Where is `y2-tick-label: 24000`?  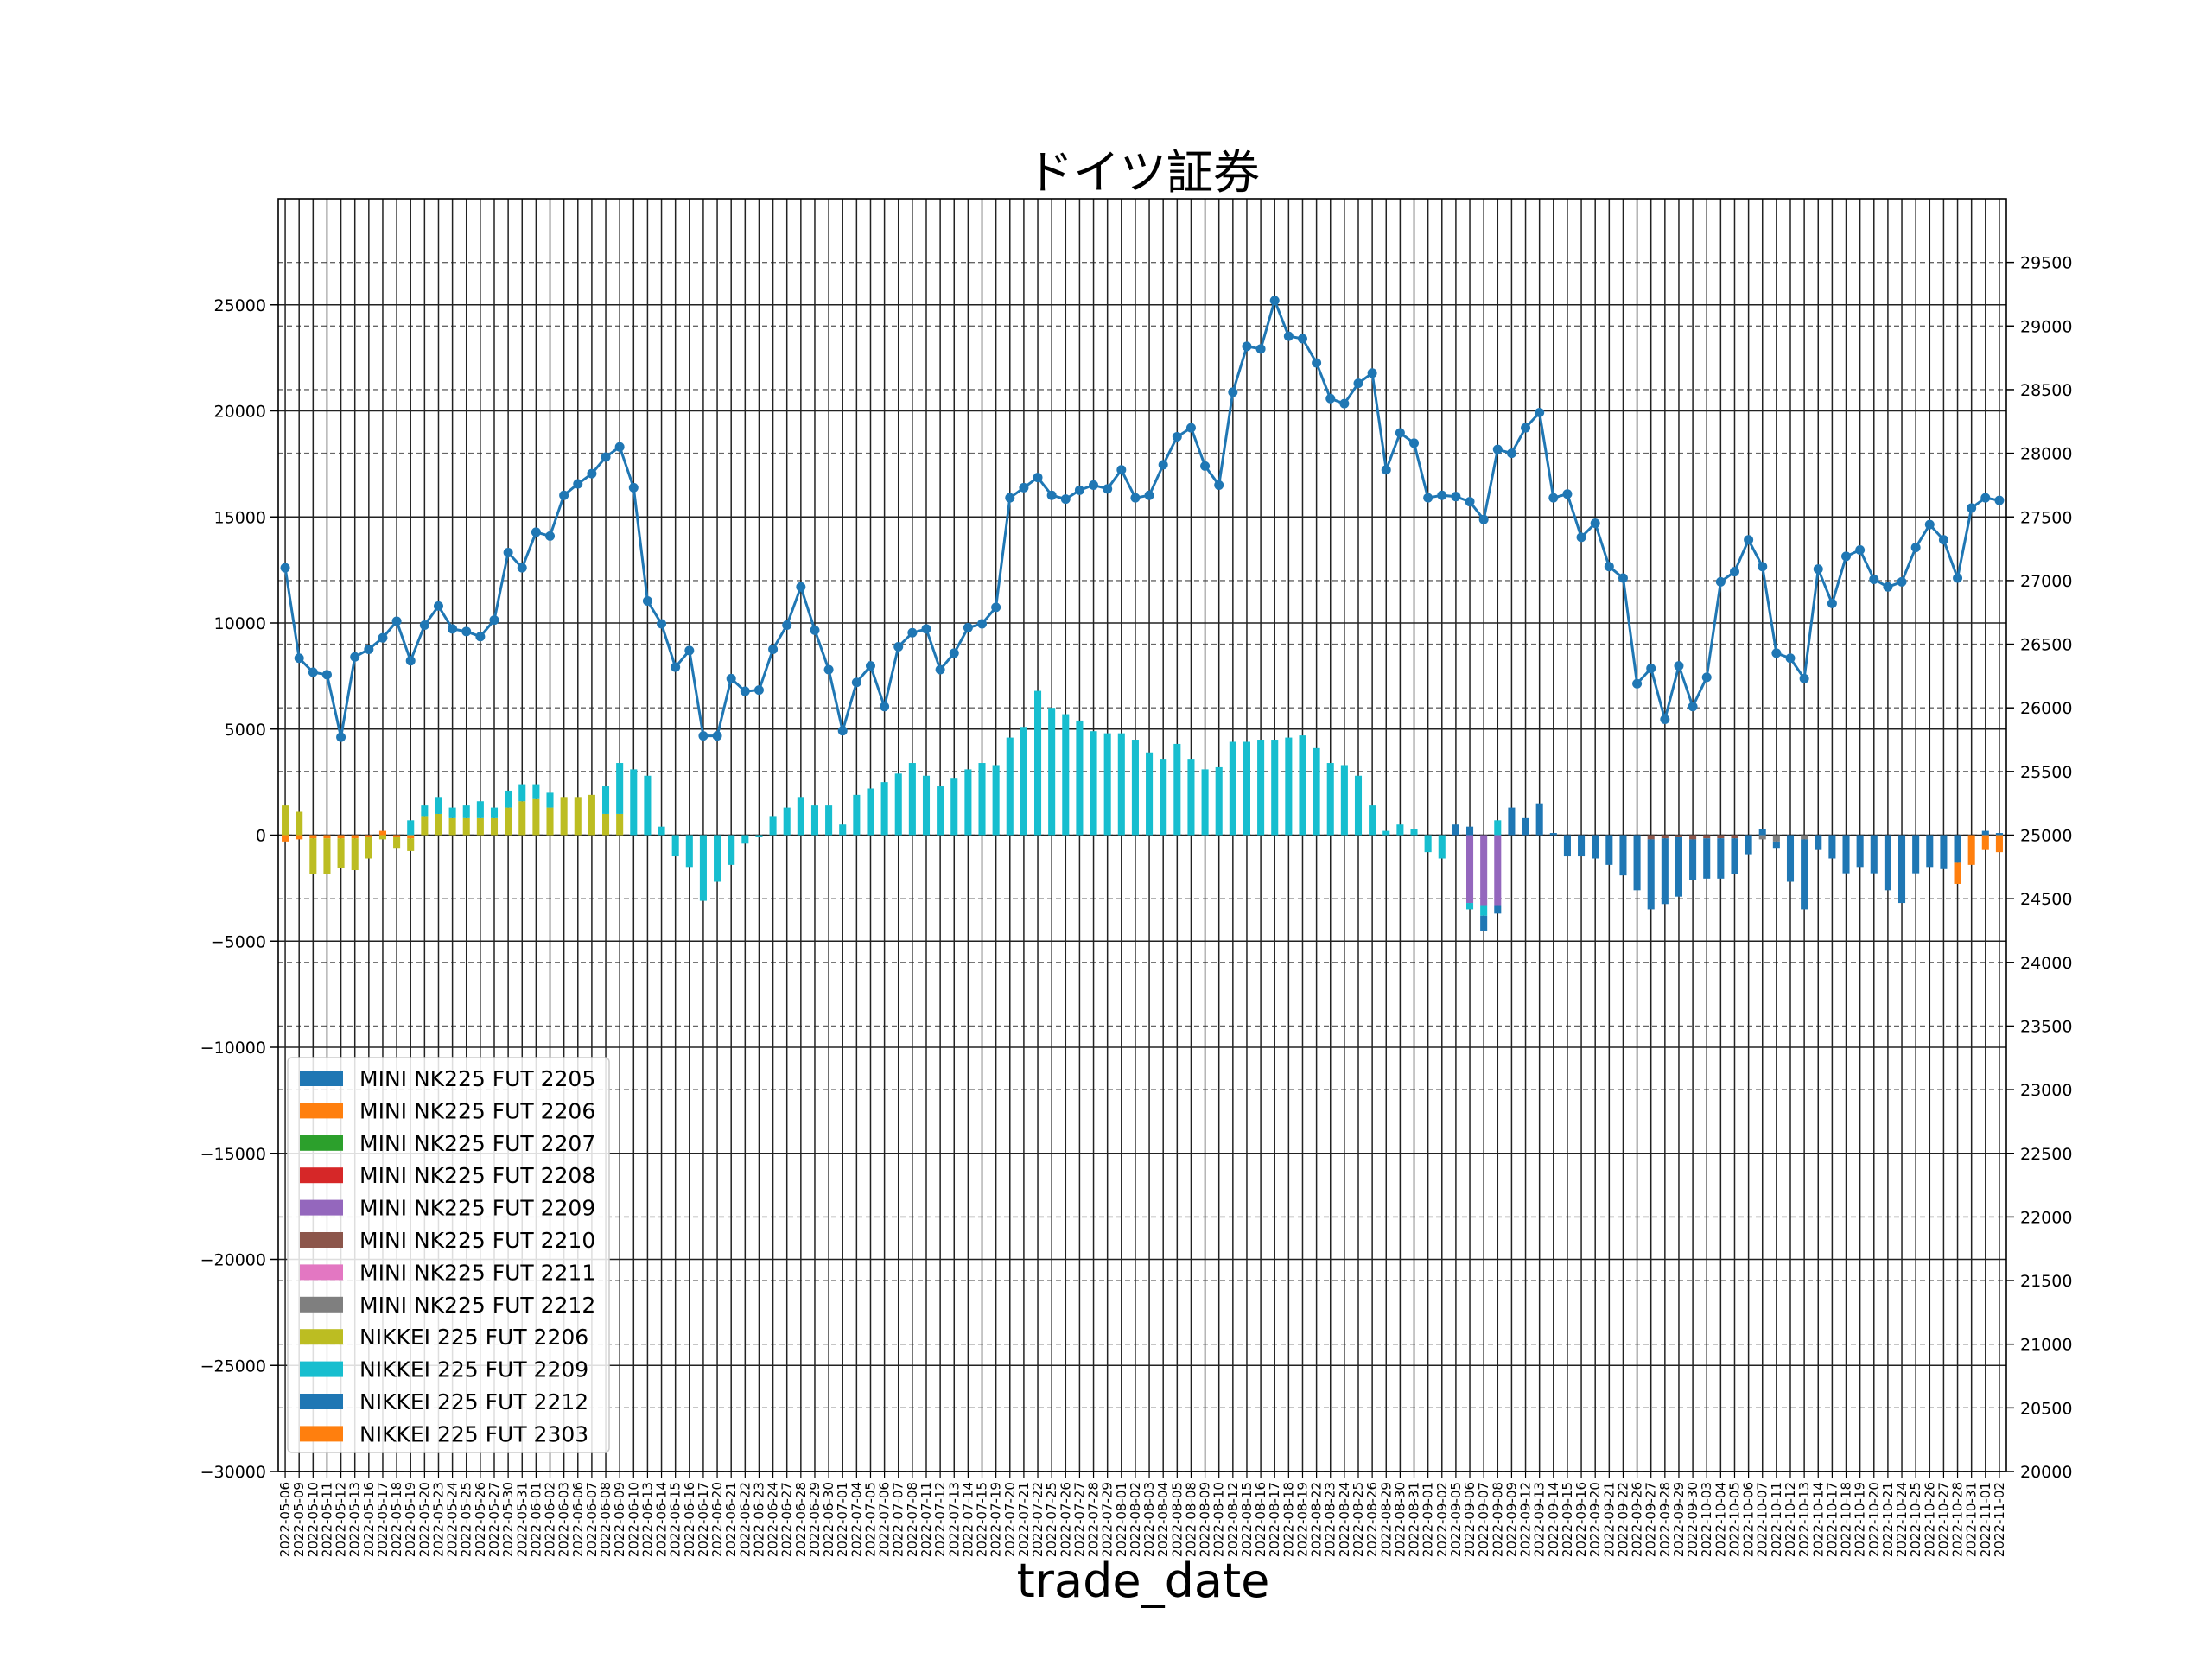 y2-tick-label: 24000 is located at coordinates (2046, 963).